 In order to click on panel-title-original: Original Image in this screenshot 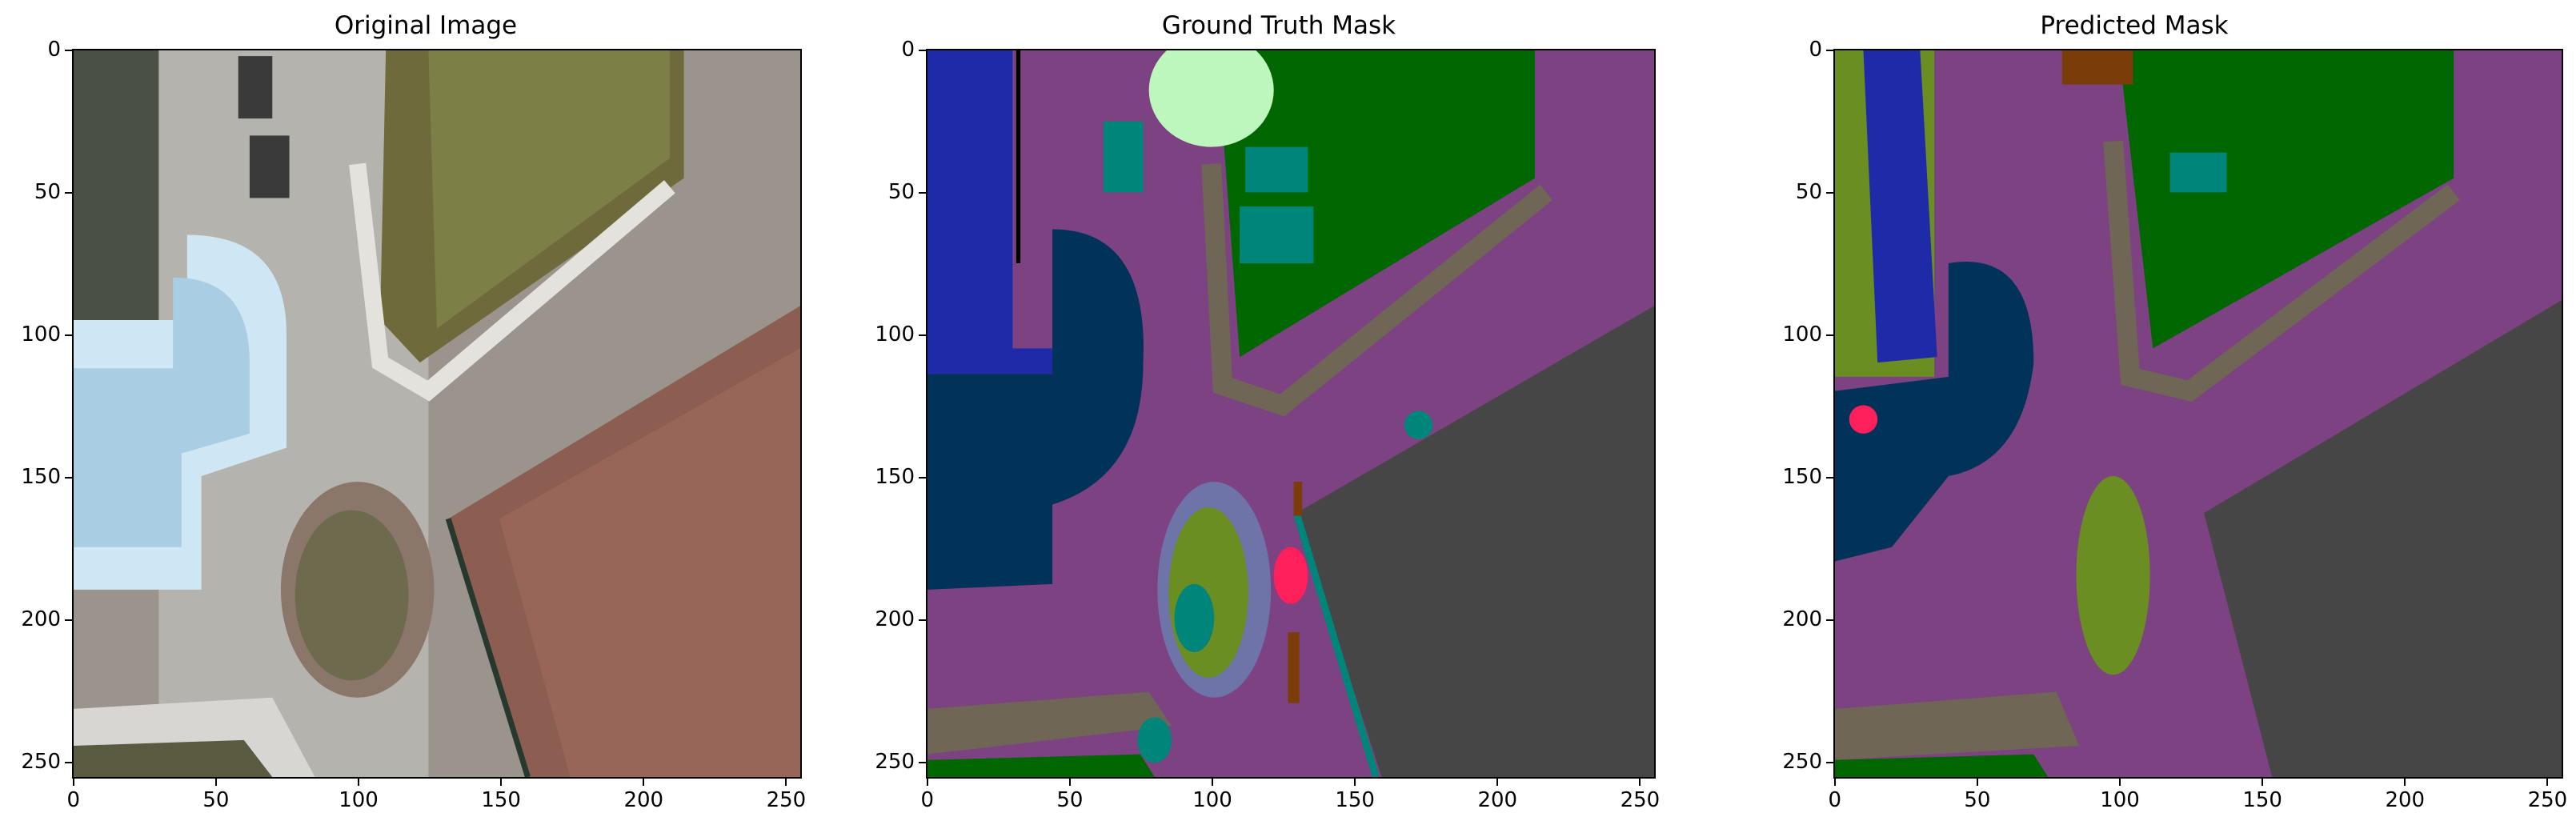, I will do `click(426, 25)`.